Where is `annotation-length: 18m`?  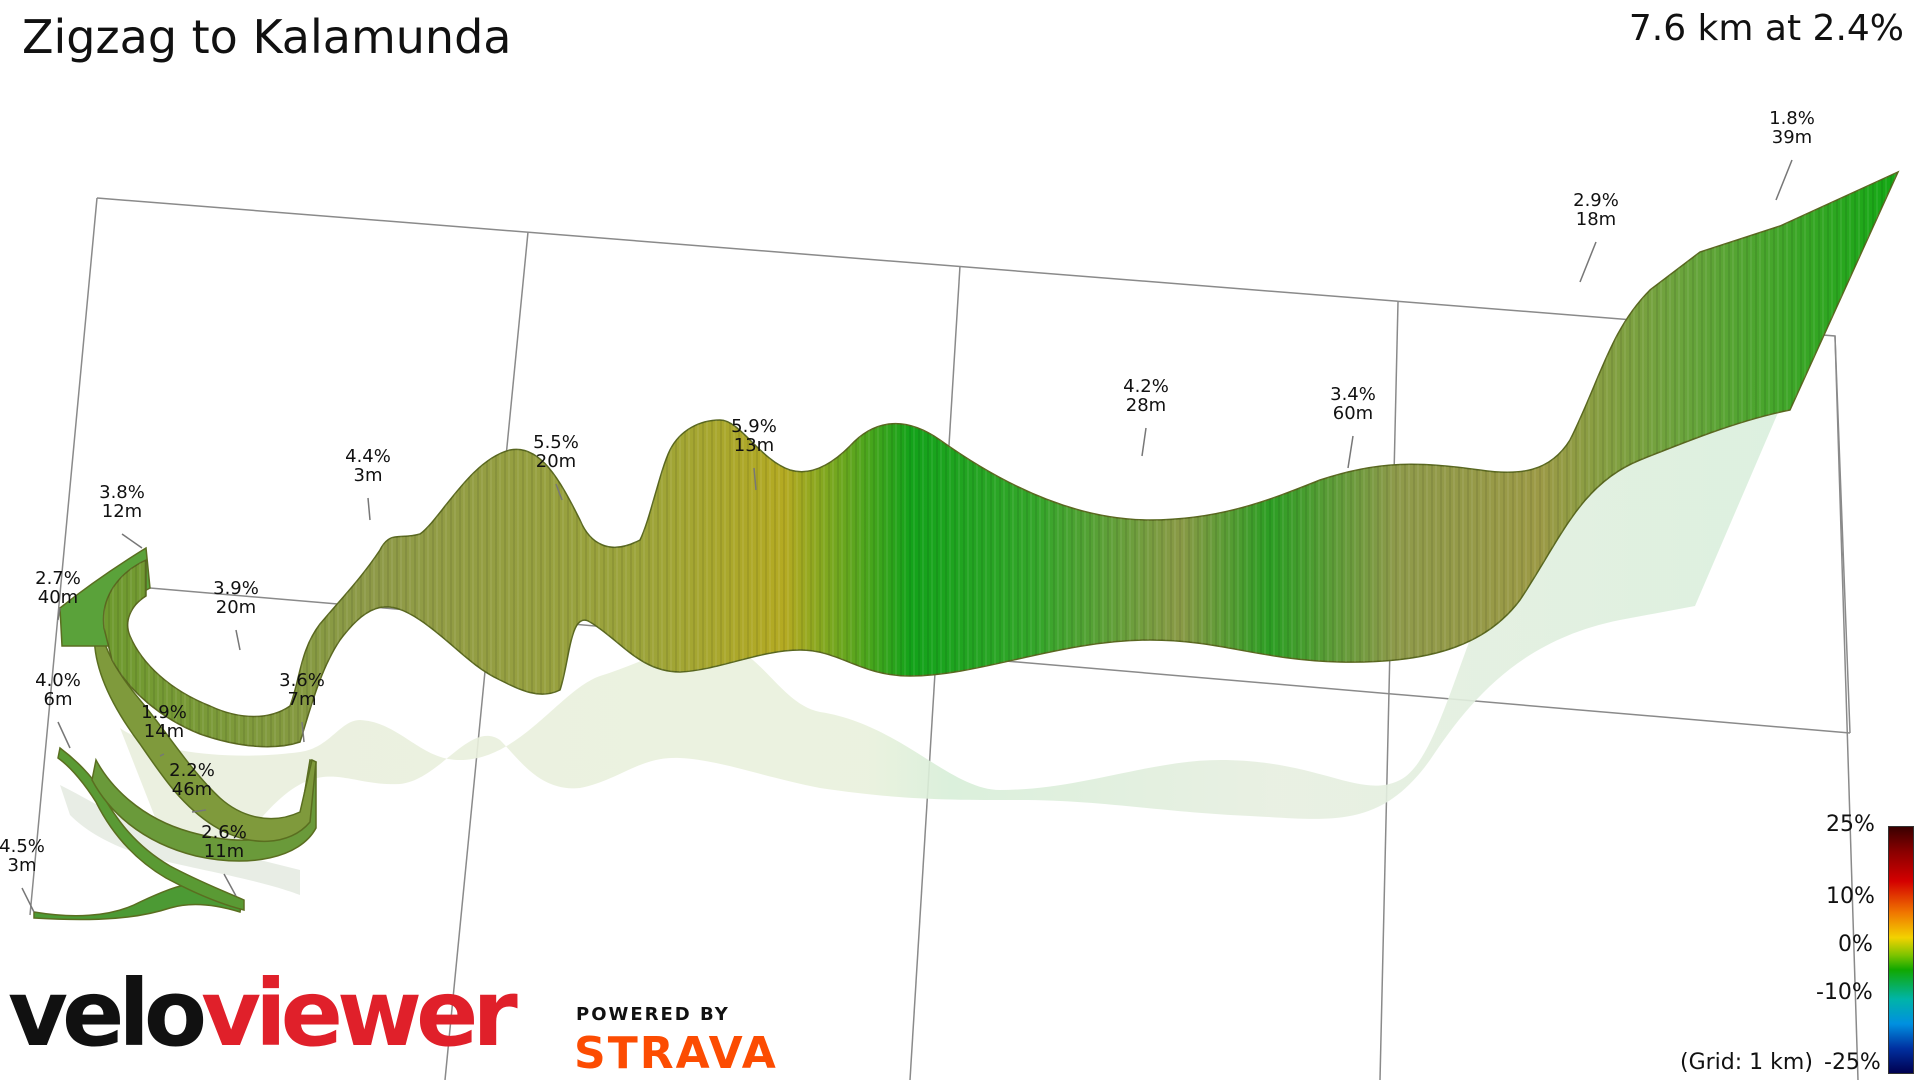 annotation-length: 18m is located at coordinates (1596, 219).